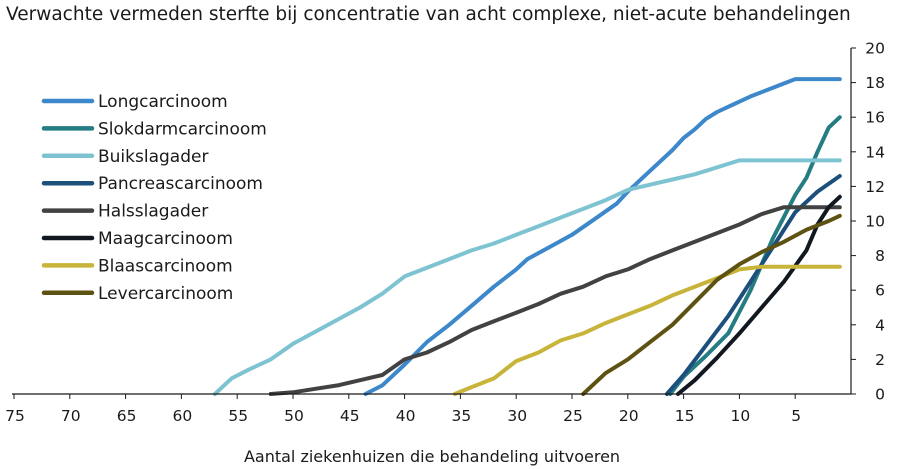 The height and width of the screenshot is (469, 900). I want to click on legend-label: Slokdarmcarcinoom, so click(182, 129).